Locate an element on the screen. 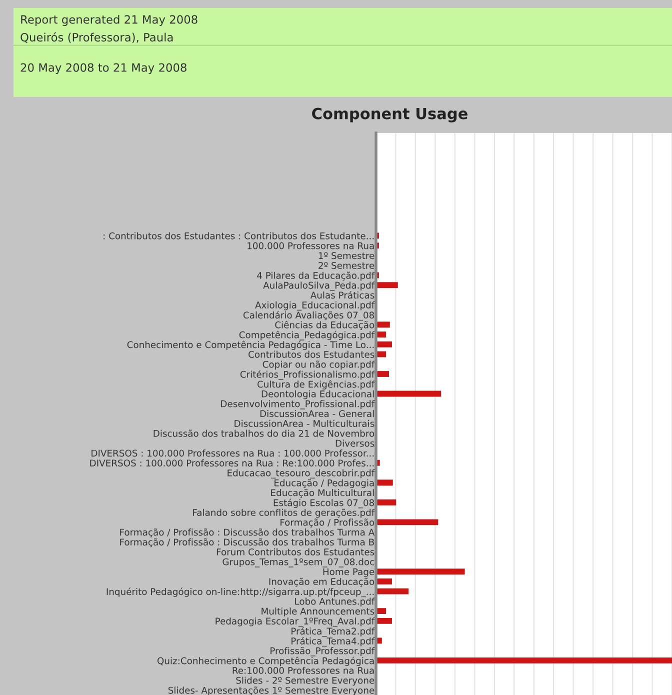 The image size is (672, 695). text: Report generated 21 May 2008 is located at coordinates (109, 20).